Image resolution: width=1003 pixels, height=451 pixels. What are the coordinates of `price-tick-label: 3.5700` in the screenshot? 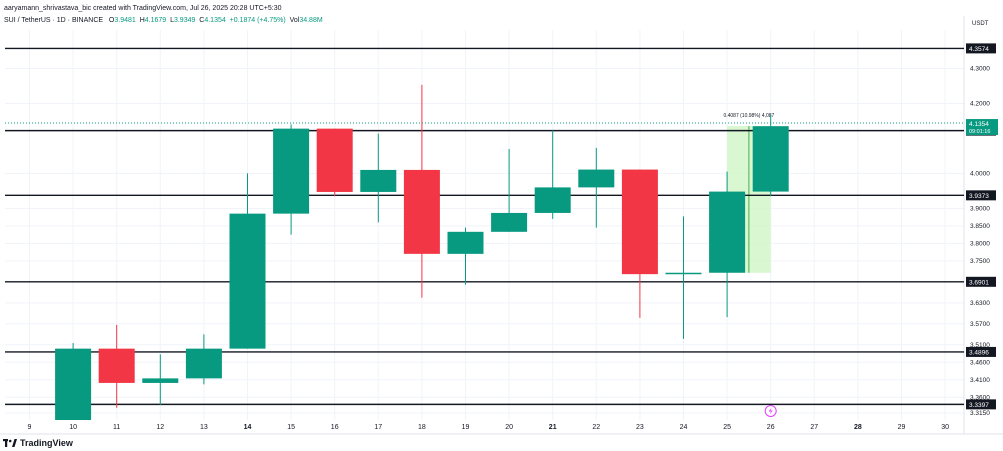 It's located at (980, 324).